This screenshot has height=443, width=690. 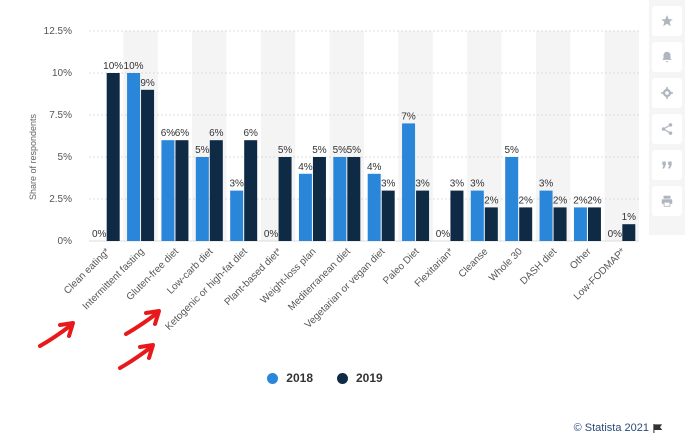 What do you see at coordinates (560, 200) in the screenshot?
I see `data-label-2019-13: 2%` at bounding box center [560, 200].